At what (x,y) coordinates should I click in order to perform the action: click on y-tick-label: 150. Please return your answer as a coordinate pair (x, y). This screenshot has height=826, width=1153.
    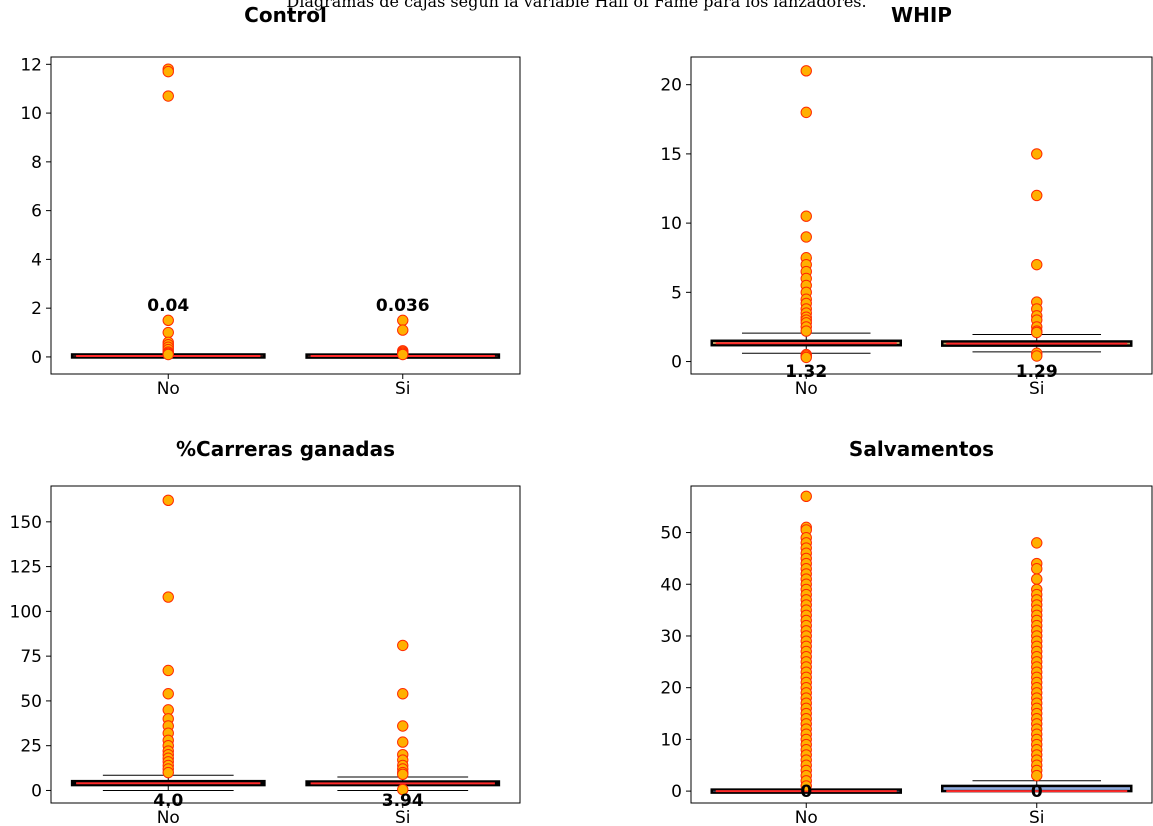
    Looking at the image, I should click on (26, 523).